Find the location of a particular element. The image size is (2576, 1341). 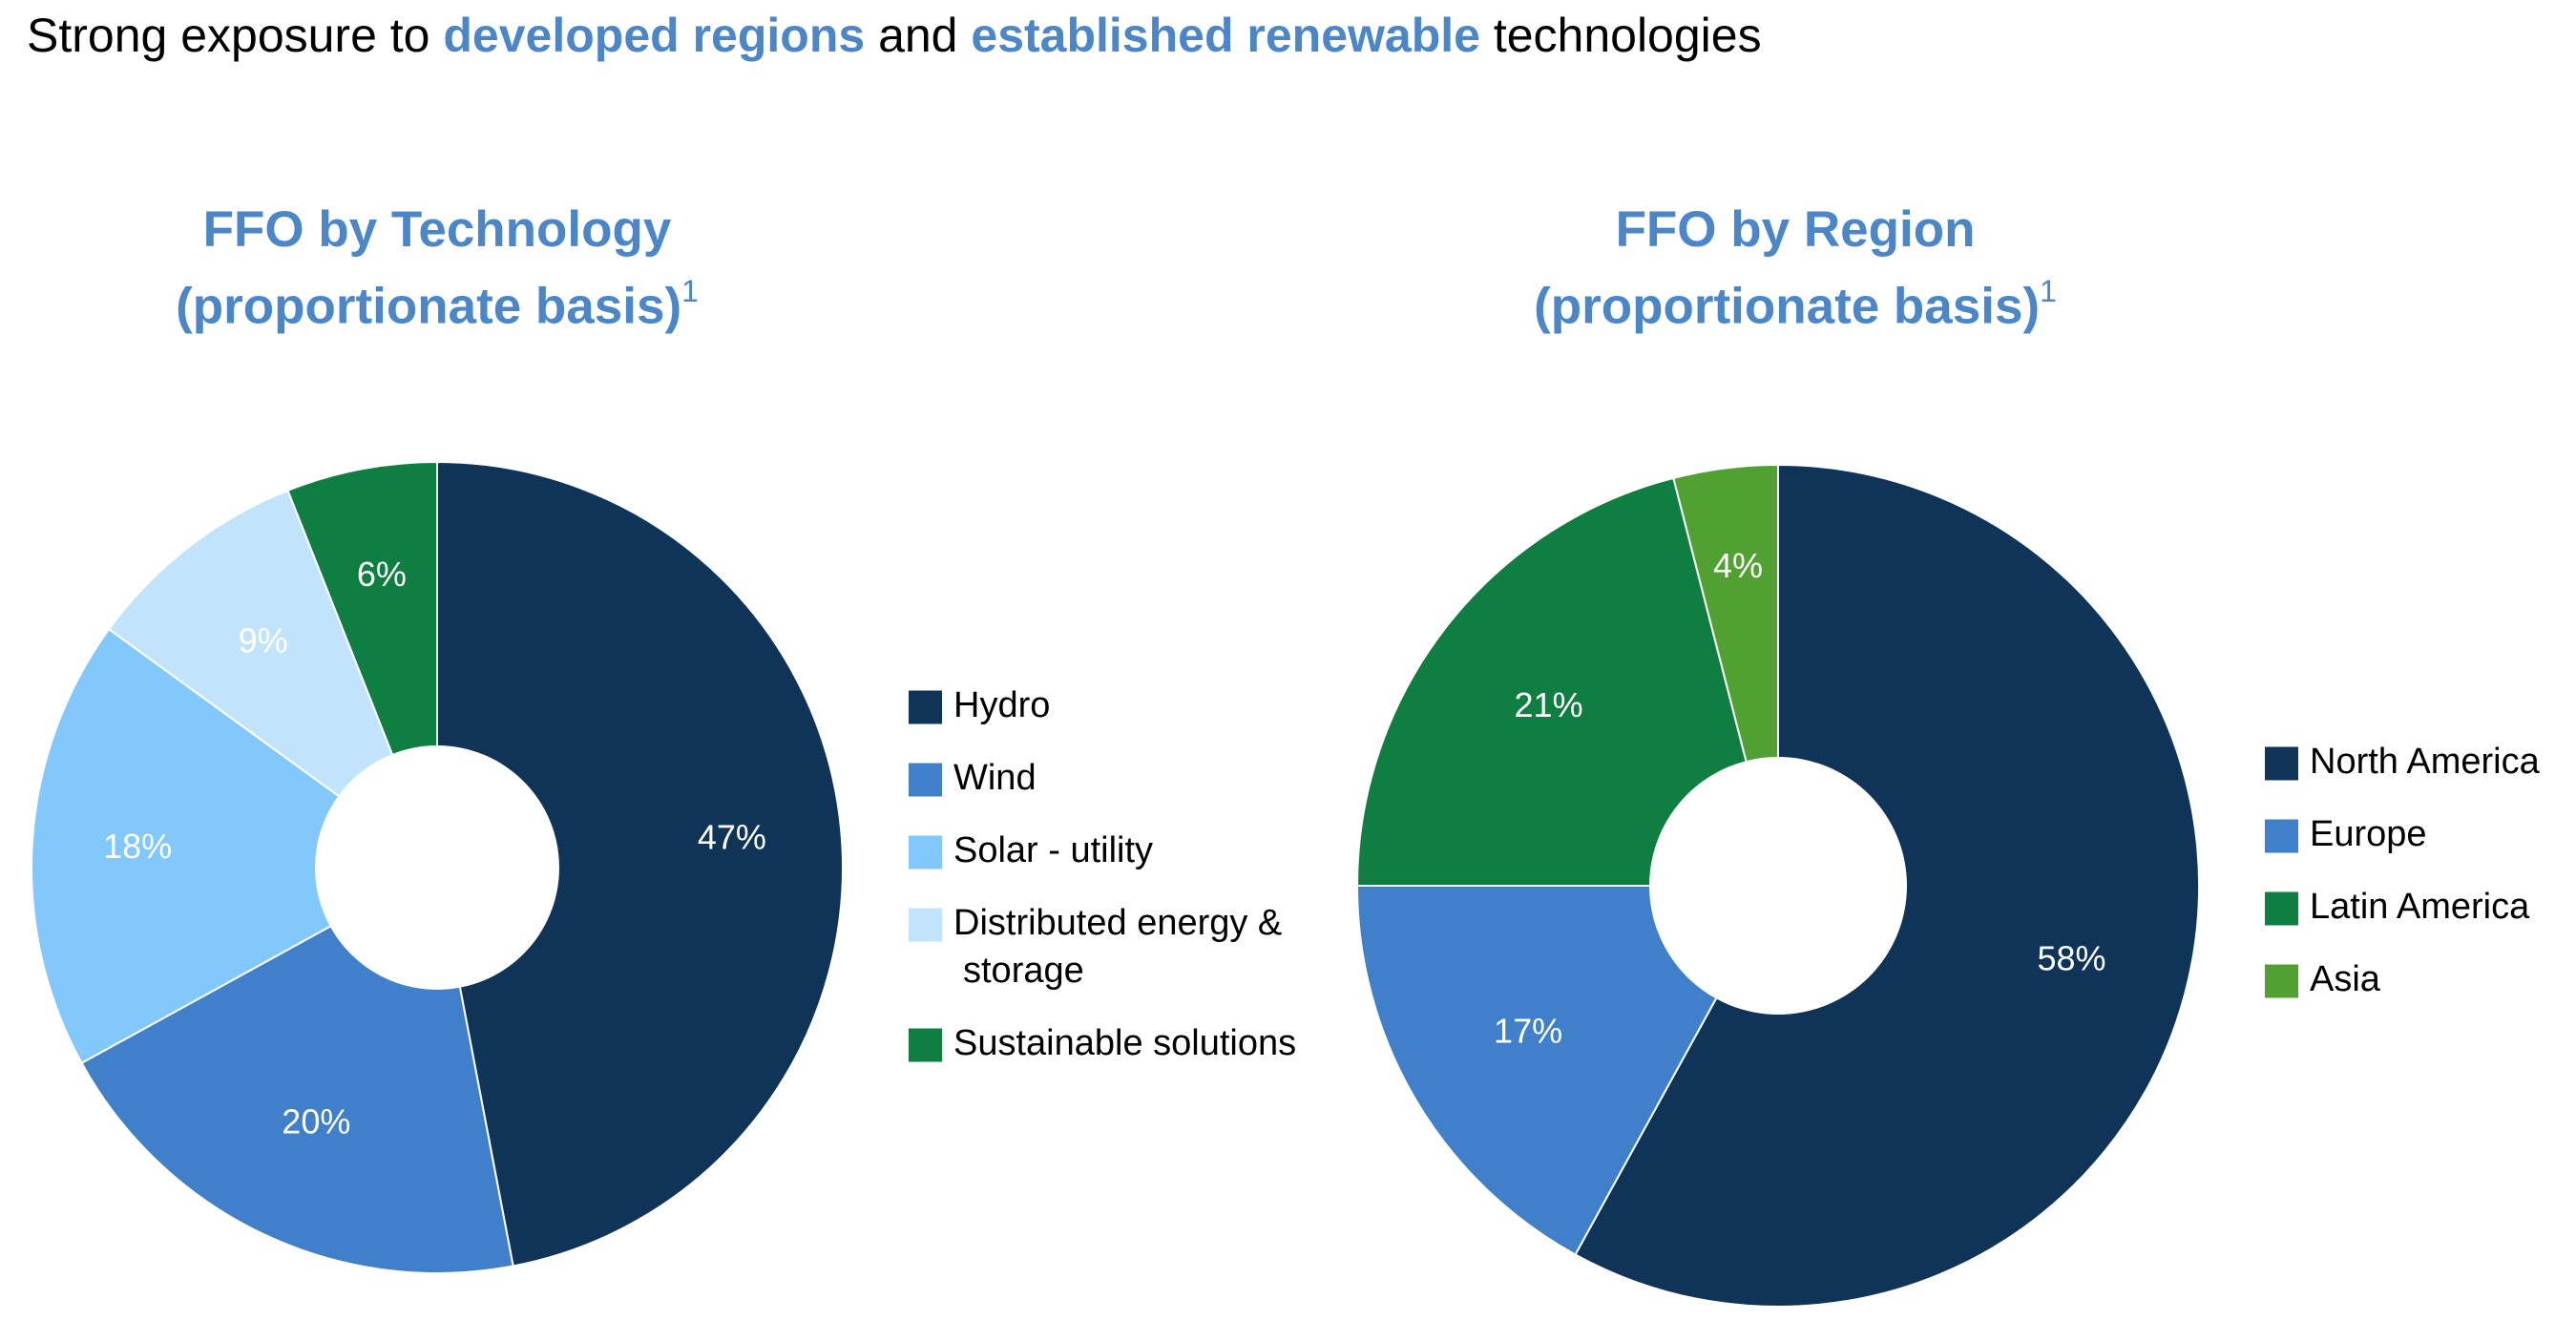

technology-chart-title-line2: (proportionate basis)1 is located at coordinates (457, 301).